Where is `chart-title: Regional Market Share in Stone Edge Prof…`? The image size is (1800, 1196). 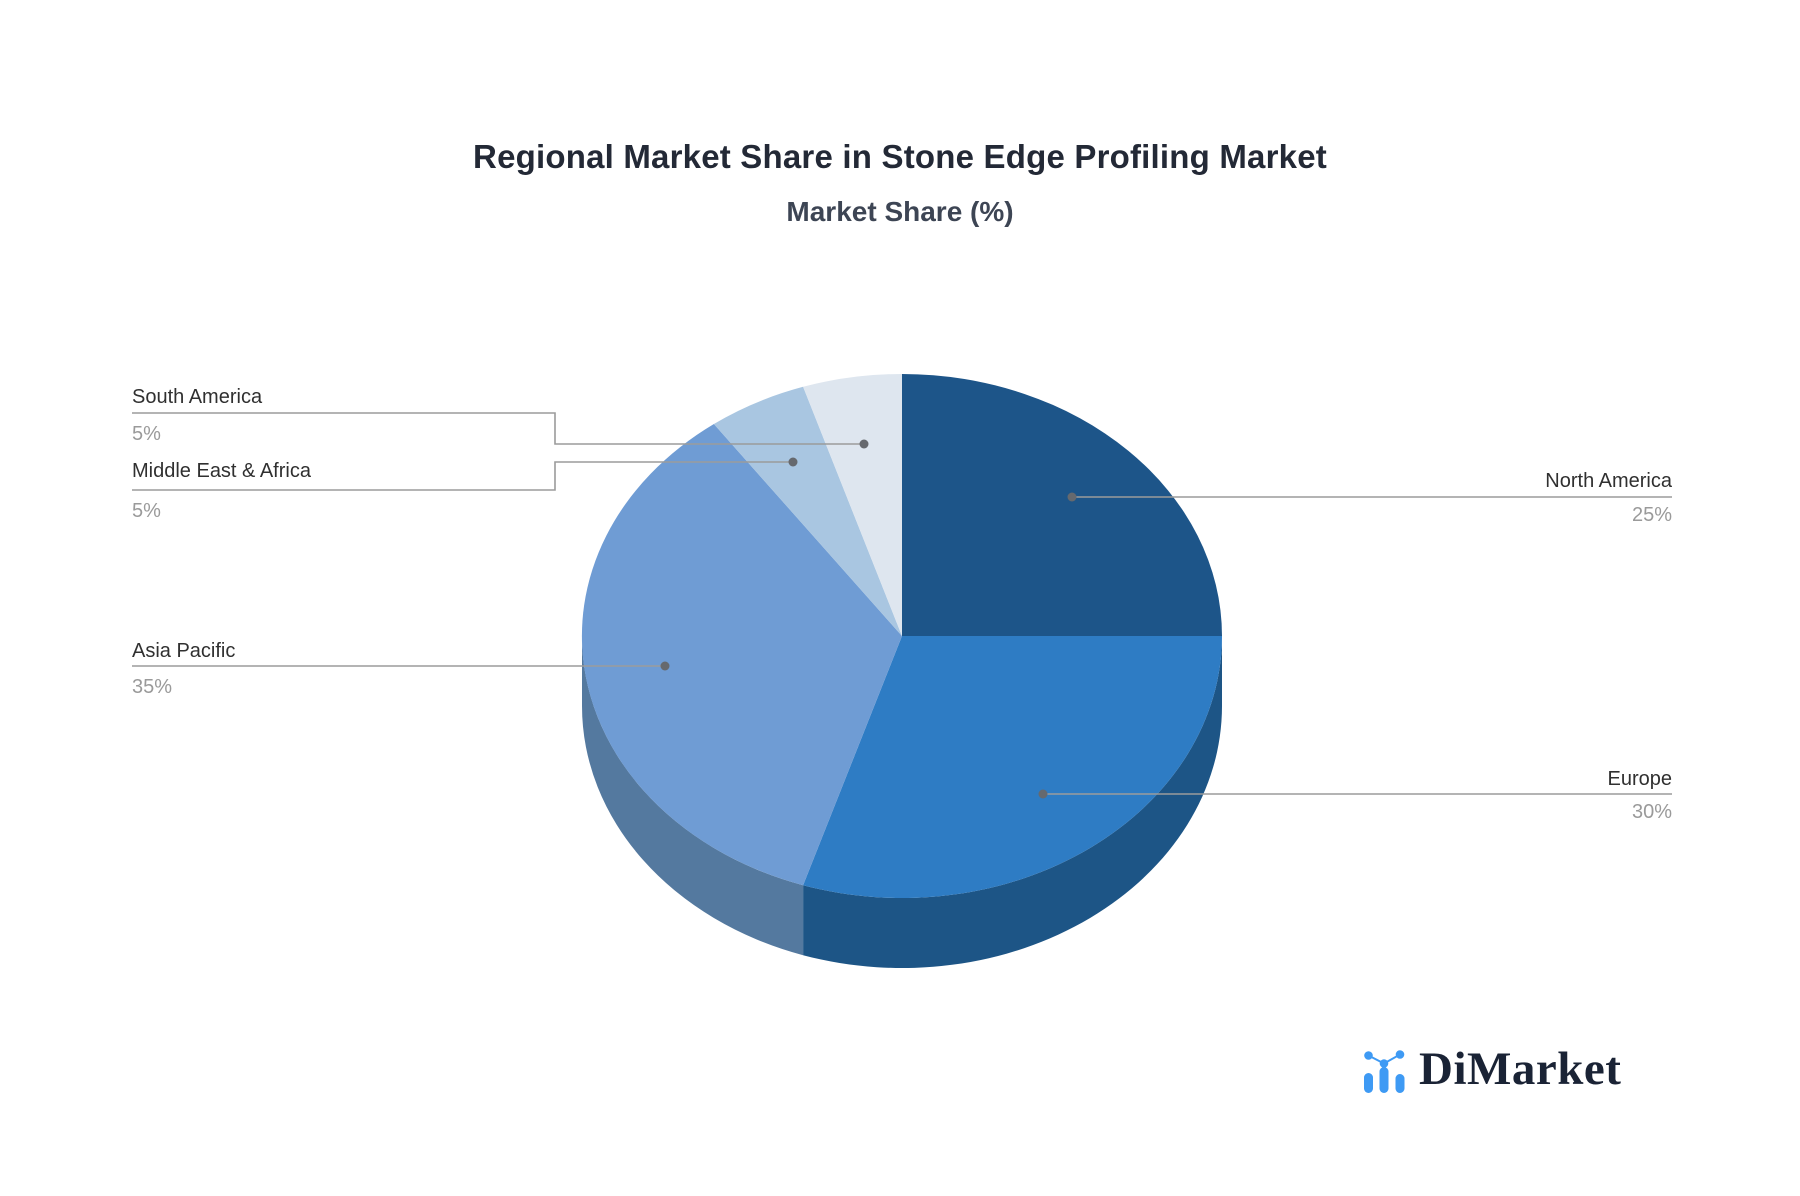
chart-title: Regional Market Share in Stone Edge Prof… is located at coordinates (900, 156).